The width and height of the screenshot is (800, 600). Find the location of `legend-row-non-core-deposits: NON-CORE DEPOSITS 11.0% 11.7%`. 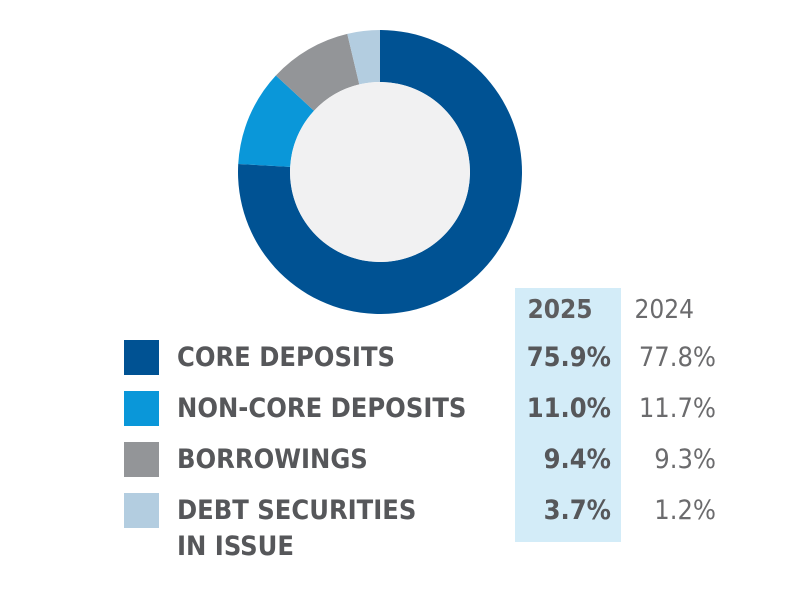

legend-row-non-core-deposits: NON-CORE DEPOSITS 11.0% 11.7% is located at coordinates (400, 411).